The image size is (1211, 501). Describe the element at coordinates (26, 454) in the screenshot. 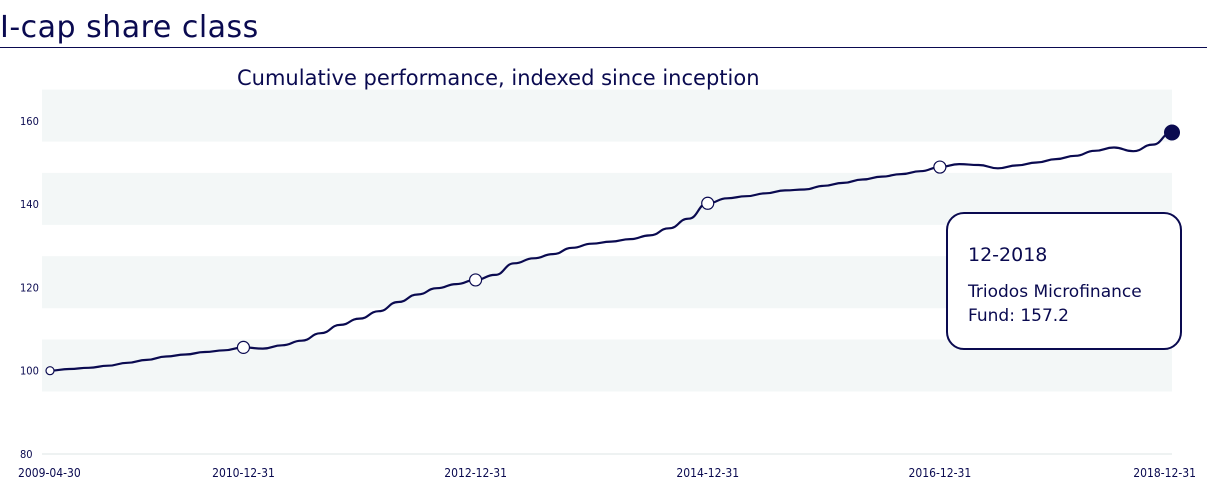

I see `y-tick-label: 80` at that location.